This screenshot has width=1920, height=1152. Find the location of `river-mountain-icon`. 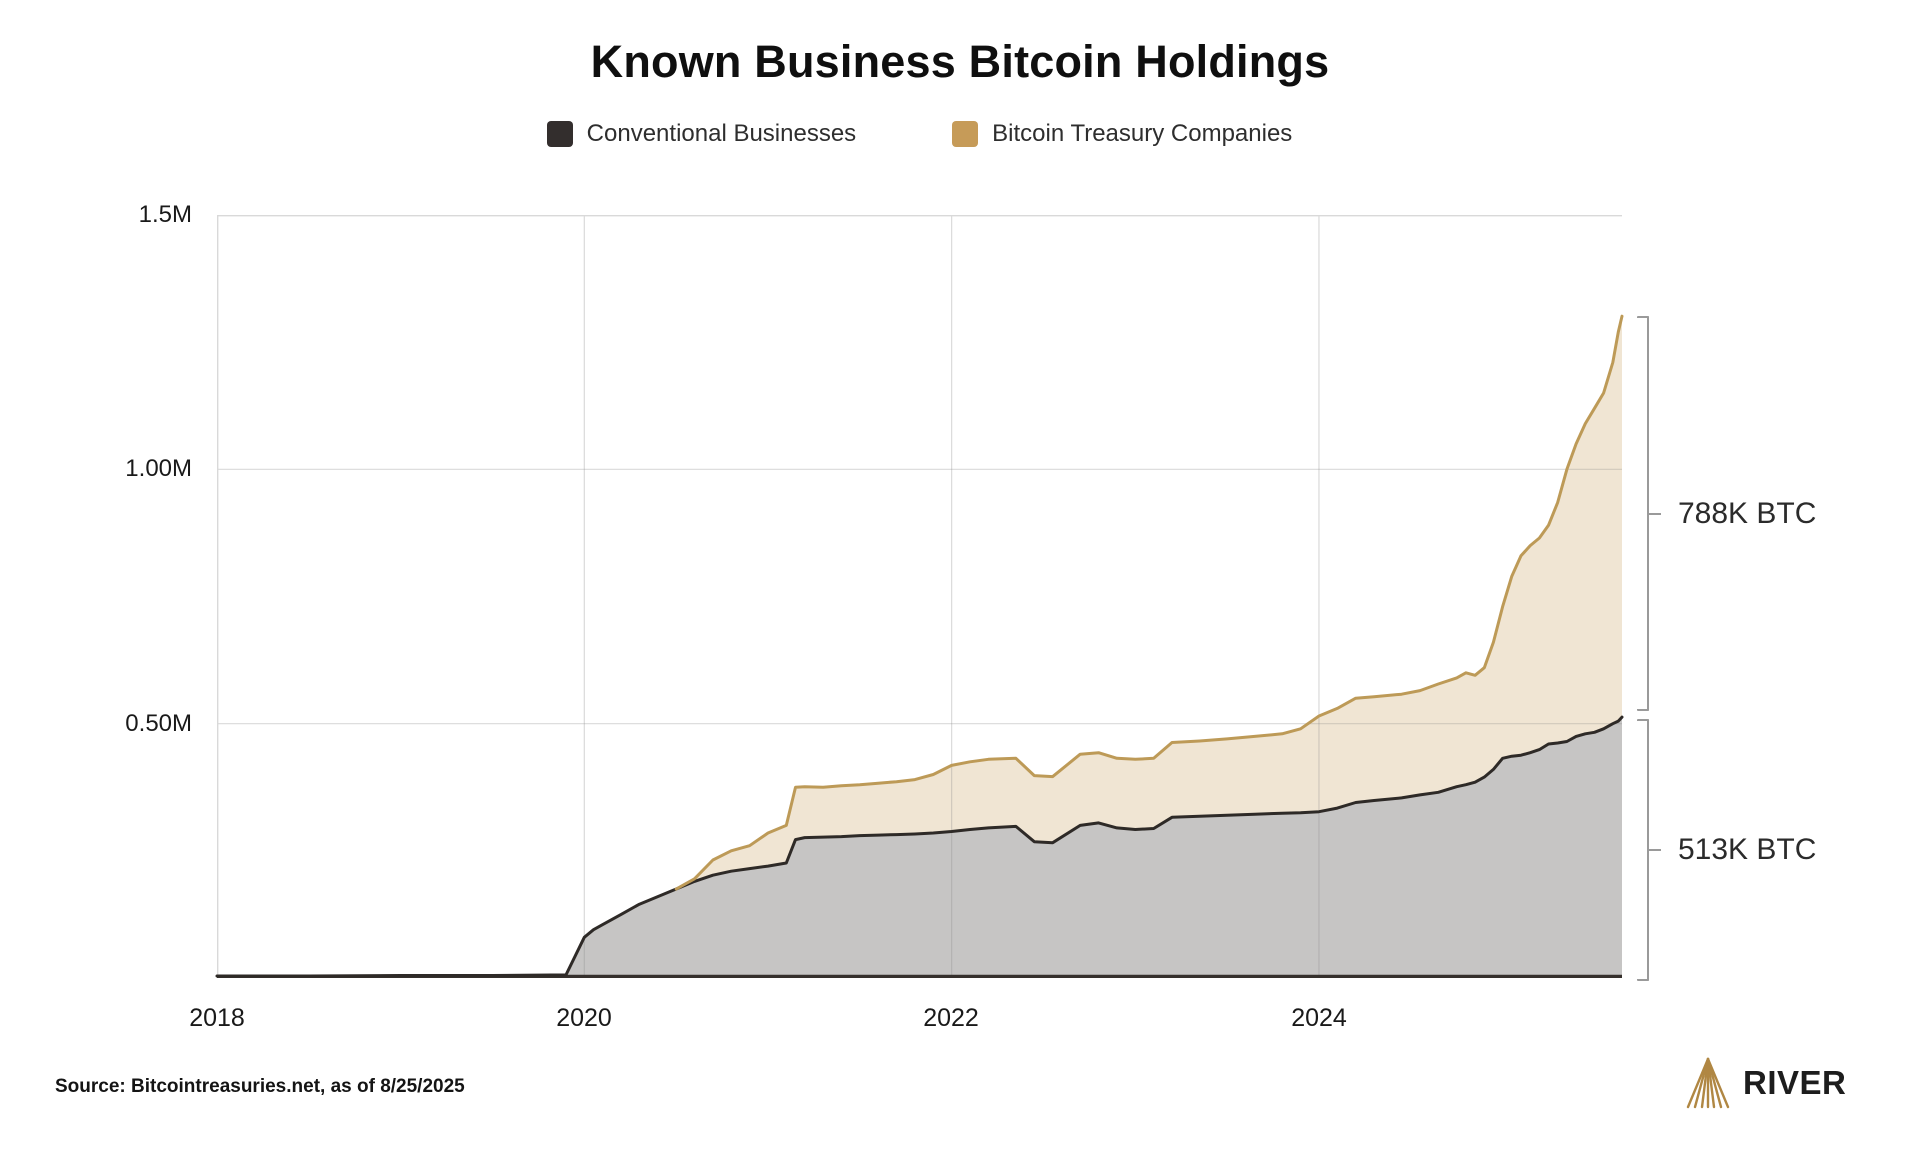

river-mountain-icon is located at coordinates (1708, 1083).